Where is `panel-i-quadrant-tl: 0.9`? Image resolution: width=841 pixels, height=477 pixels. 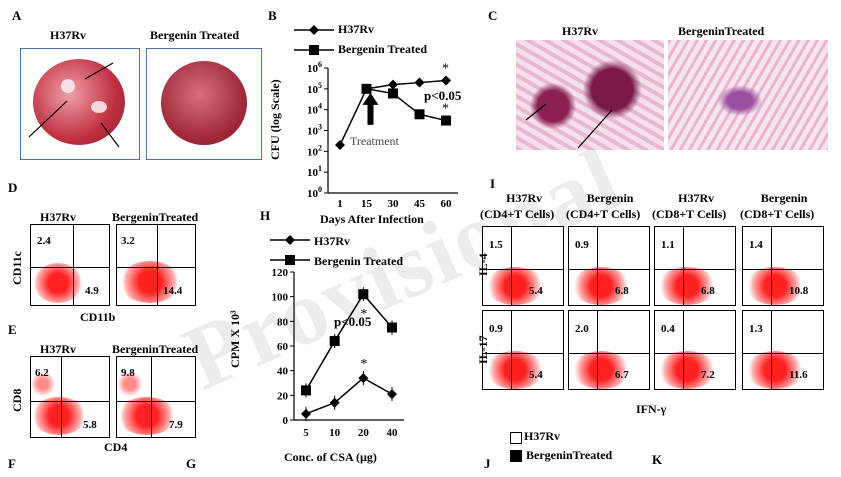
panel-i-quadrant-tl: 0.9 is located at coordinates (496, 329).